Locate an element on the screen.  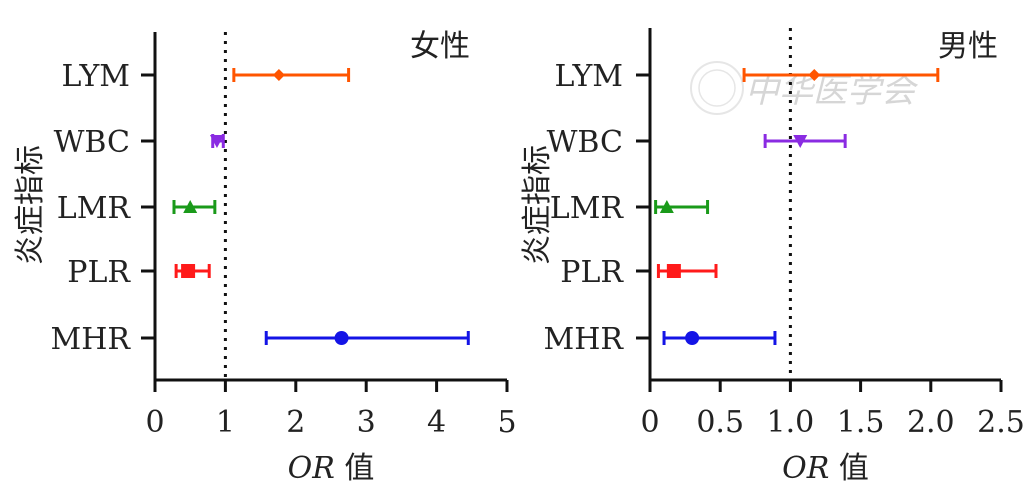
x-tick-label: 4 is located at coordinates (436, 422).